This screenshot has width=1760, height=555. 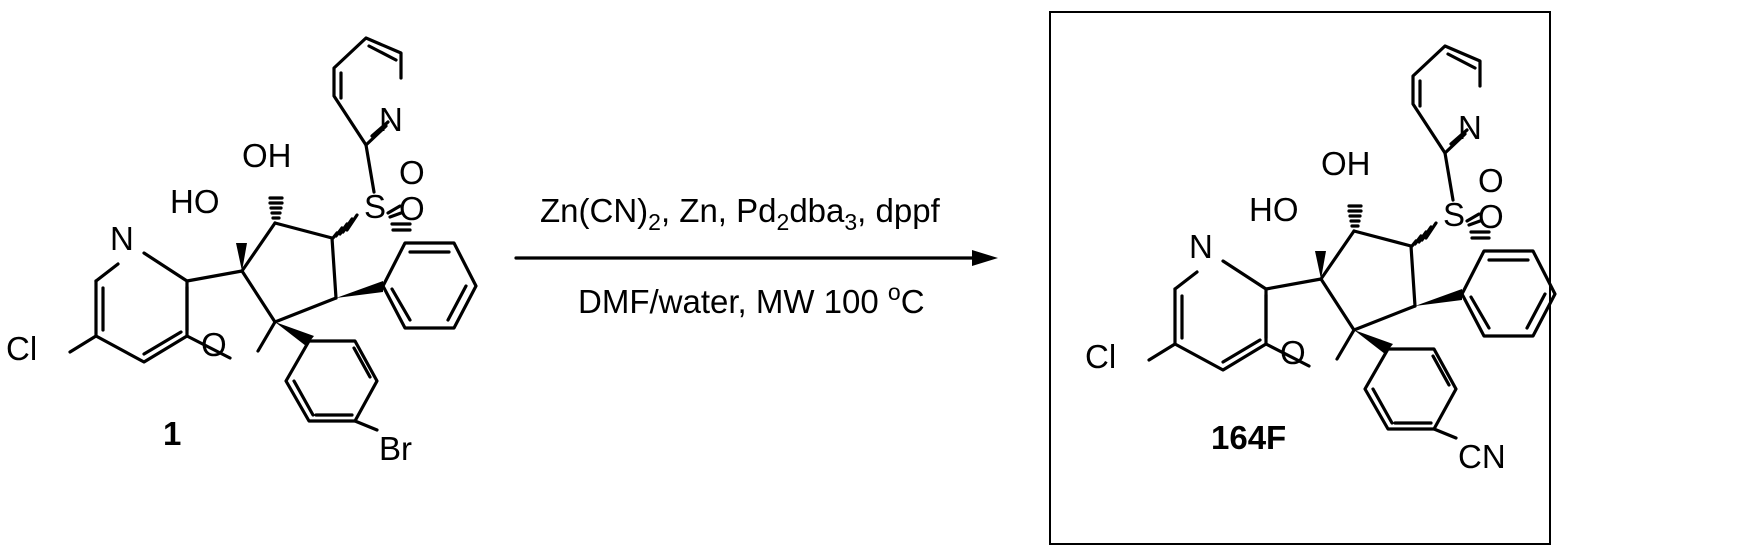 I want to click on conditions-solvent-temperature: DMF/water, MW 100 oC, so click(x=751, y=299).